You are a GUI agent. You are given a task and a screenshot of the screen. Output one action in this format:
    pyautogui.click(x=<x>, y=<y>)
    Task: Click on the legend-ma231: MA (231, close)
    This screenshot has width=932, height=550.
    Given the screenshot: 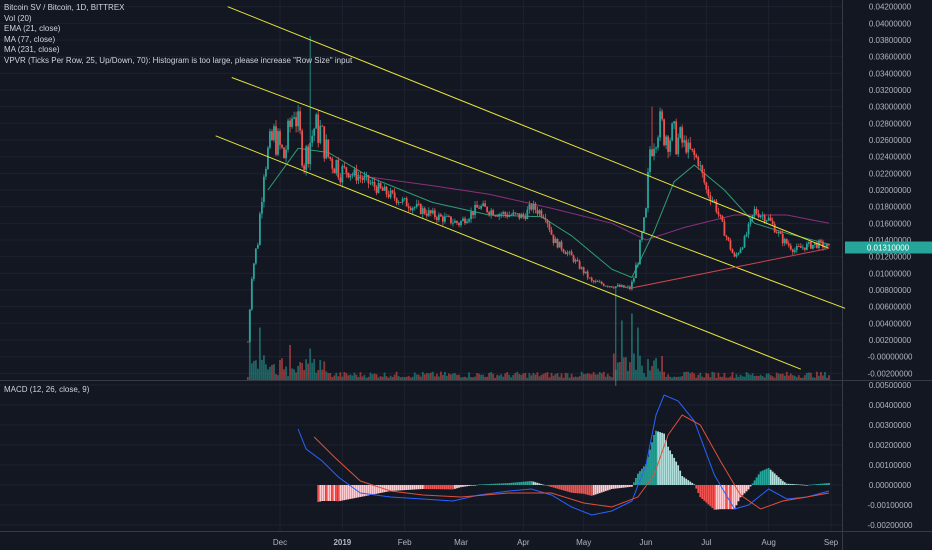 What is the action you would take?
    pyautogui.click(x=32, y=49)
    